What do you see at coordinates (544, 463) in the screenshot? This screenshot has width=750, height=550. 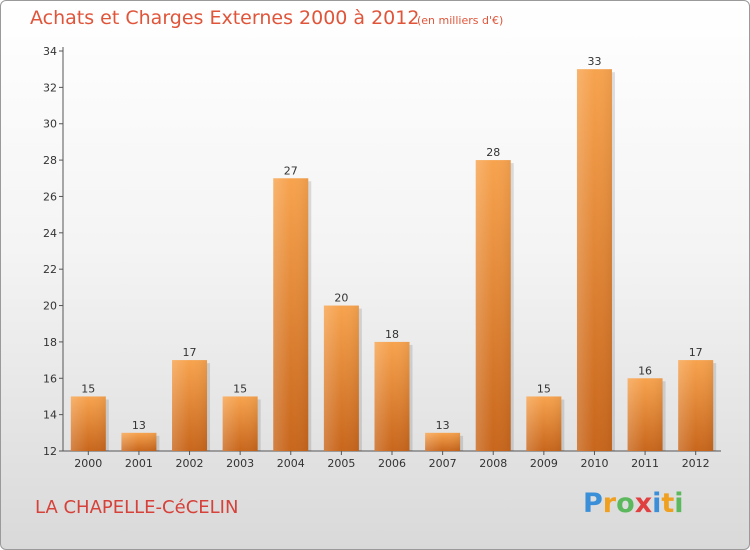 I see `x-tick-label: 2009` at bounding box center [544, 463].